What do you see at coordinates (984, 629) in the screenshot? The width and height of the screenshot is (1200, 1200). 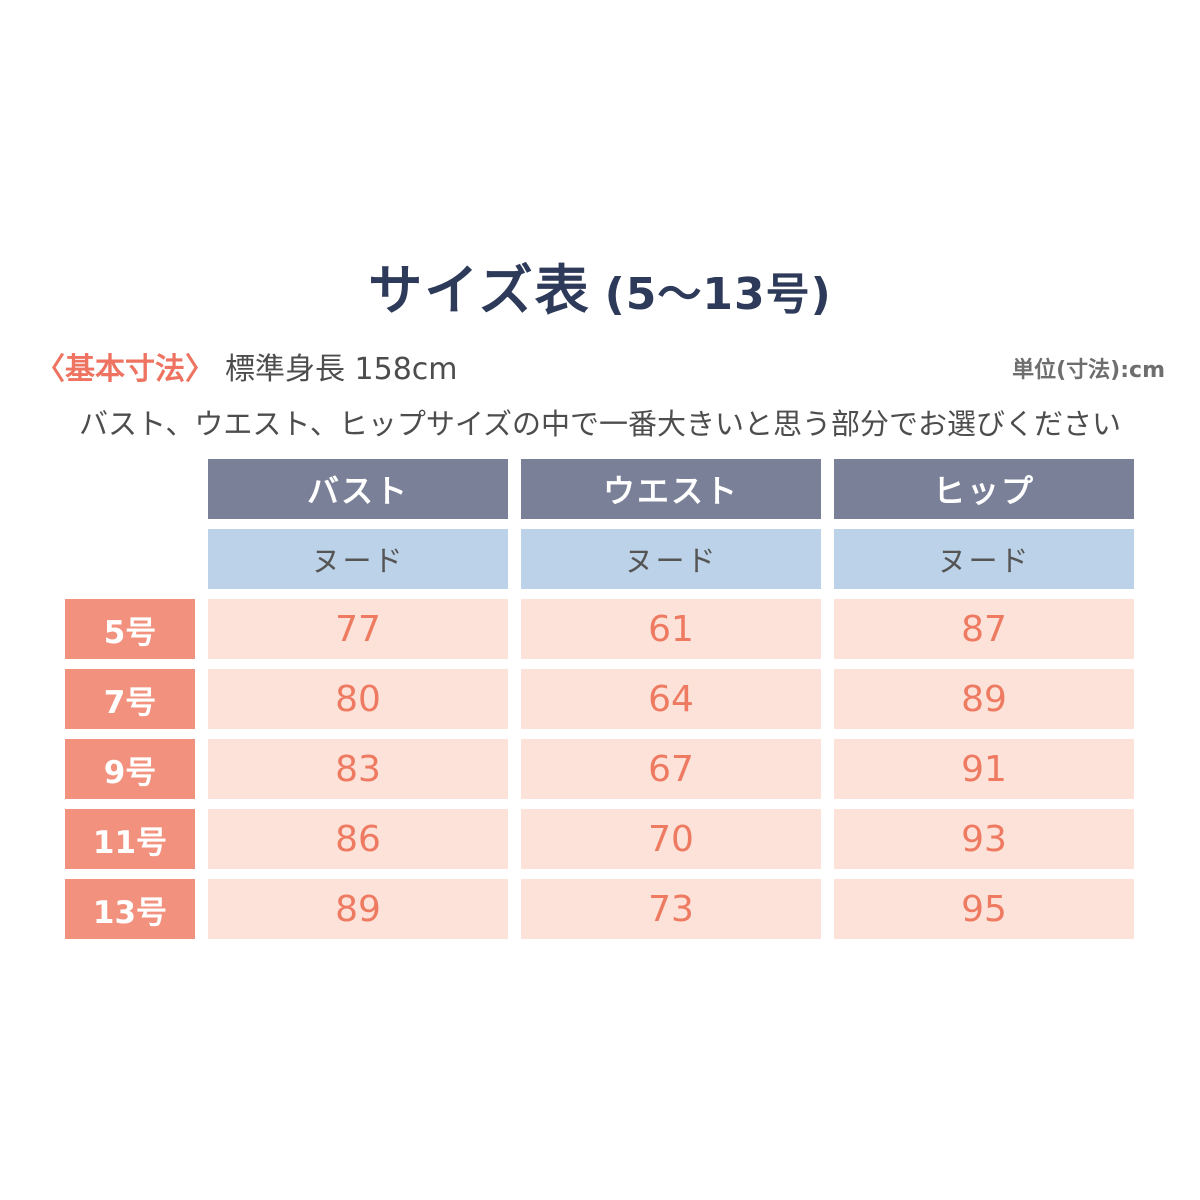 I see `measurement-cell-hip: 87` at bounding box center [984, 629].